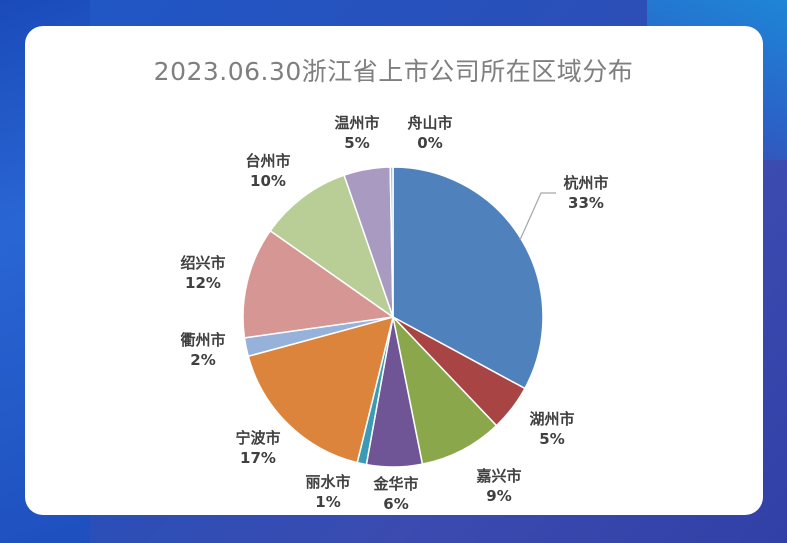 This screenshot has width=787, height=543. Describe the element at coordinates (551, 429) in the screenshot. I see `slice-label-1: 湖州市 5%` at that location.